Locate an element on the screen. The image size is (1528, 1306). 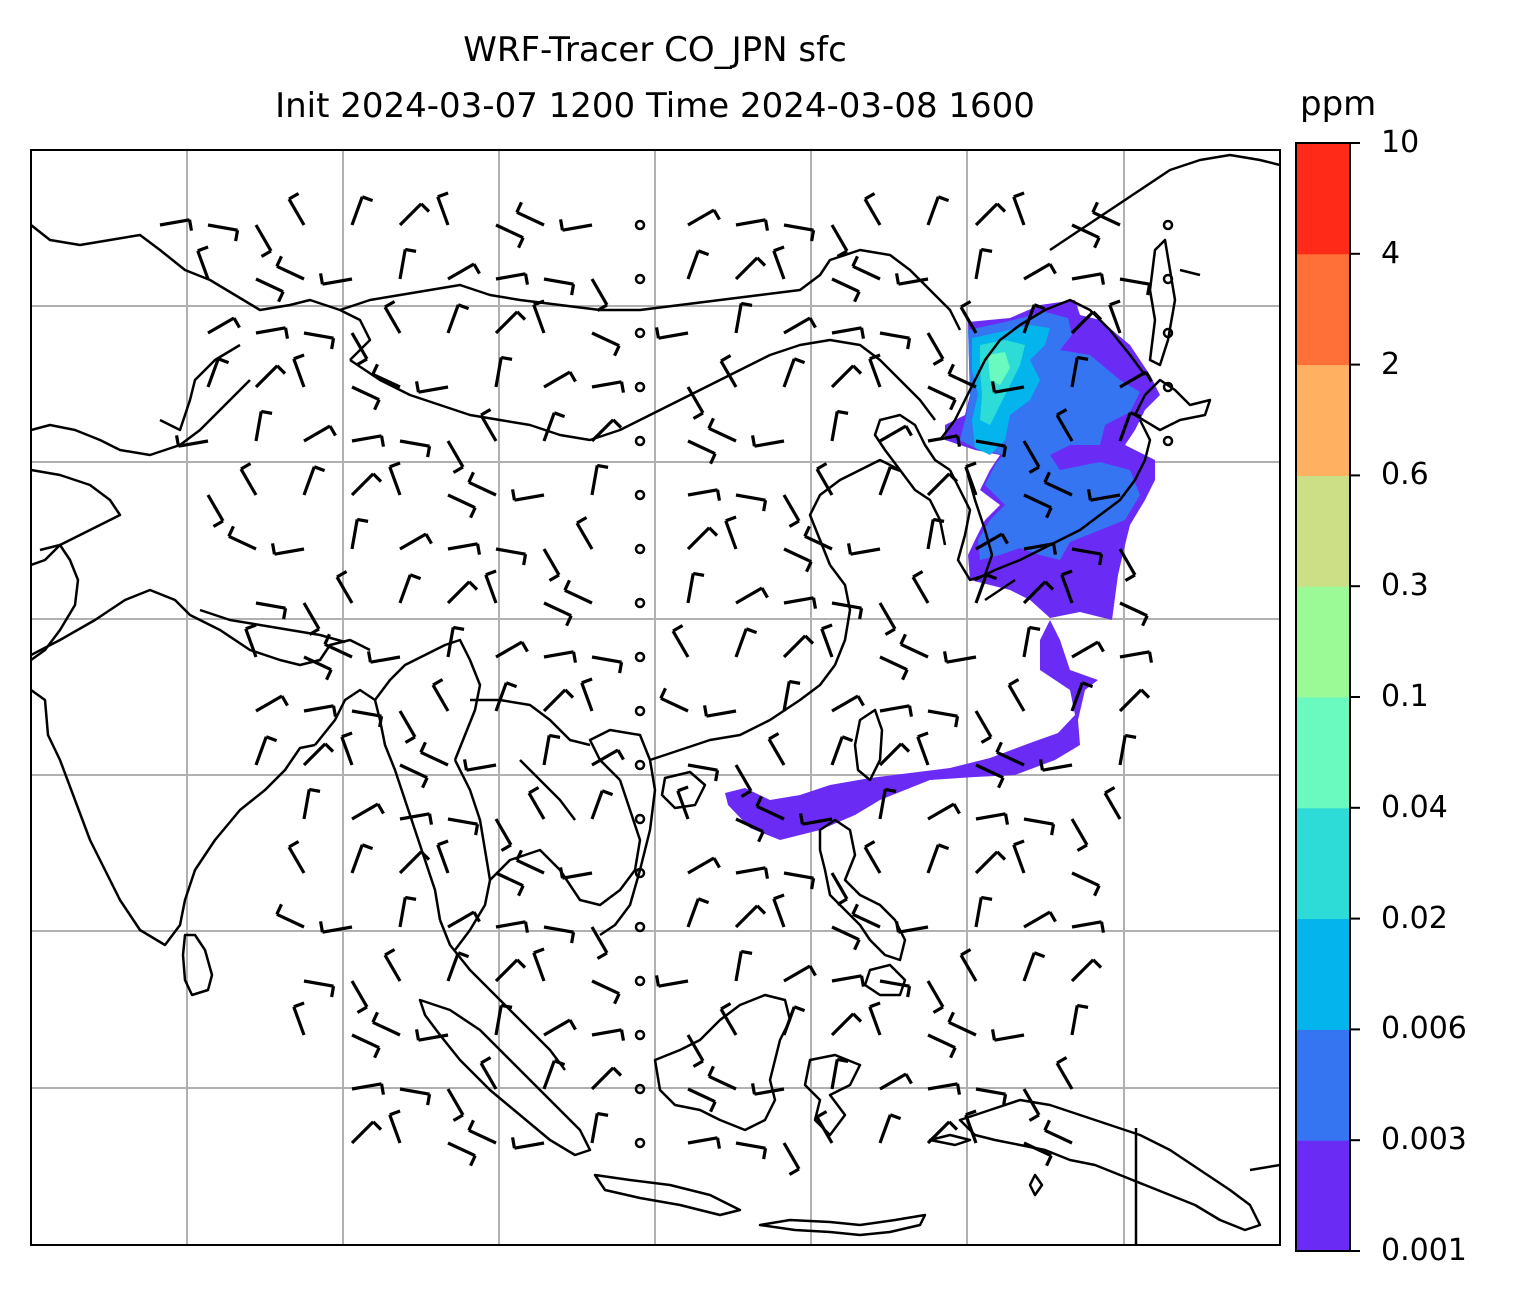
tracer-plume is located at coordinates (942, 570).